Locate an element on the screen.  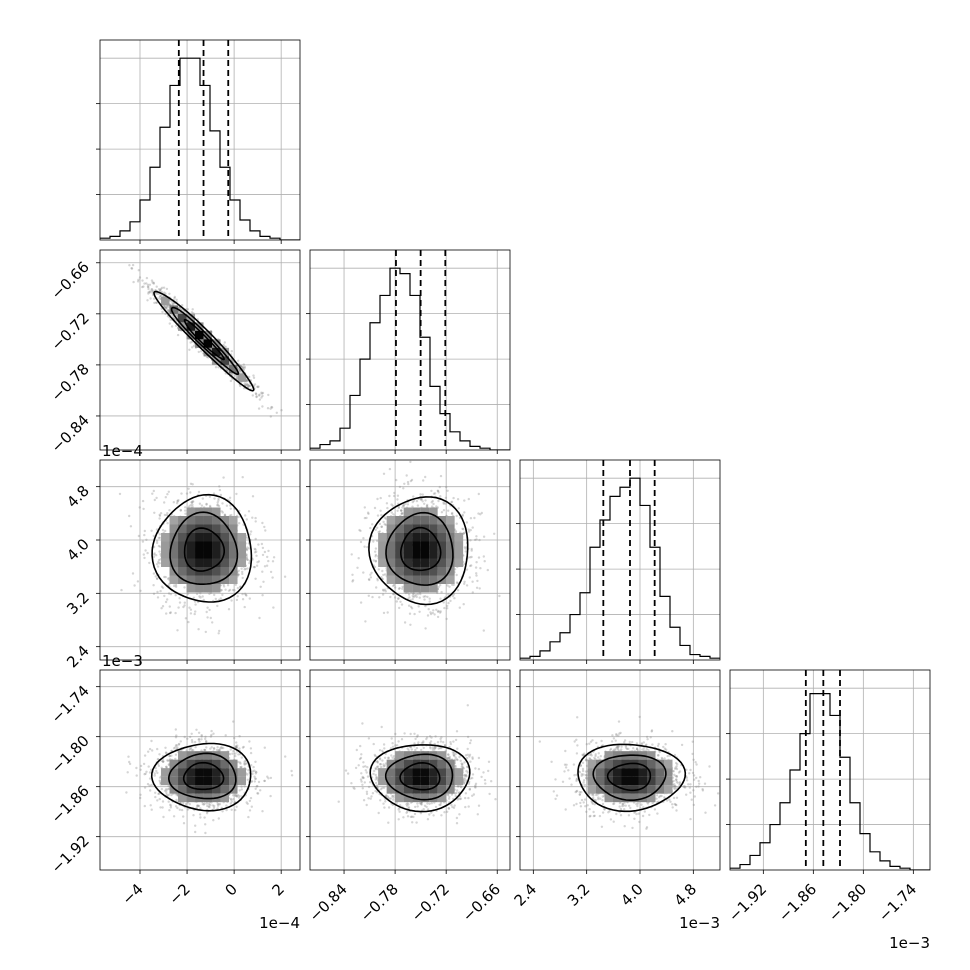
histogram-step is located at coordinates (620, 568).